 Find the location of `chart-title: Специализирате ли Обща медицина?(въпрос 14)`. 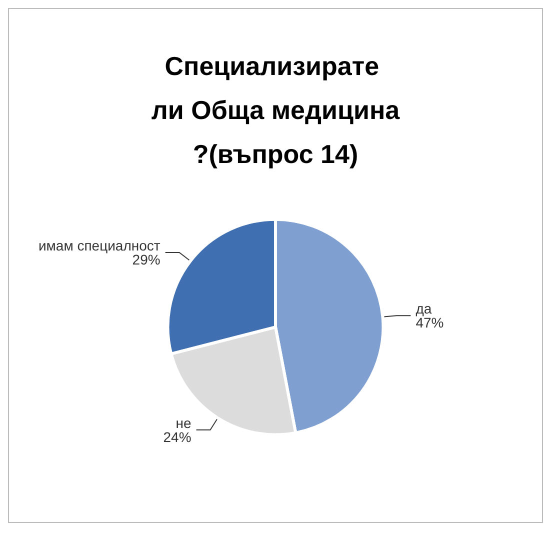

chart-title: Специализирате ли Обща медицина?(въпрос 14) is located at coordinates (275, 110).